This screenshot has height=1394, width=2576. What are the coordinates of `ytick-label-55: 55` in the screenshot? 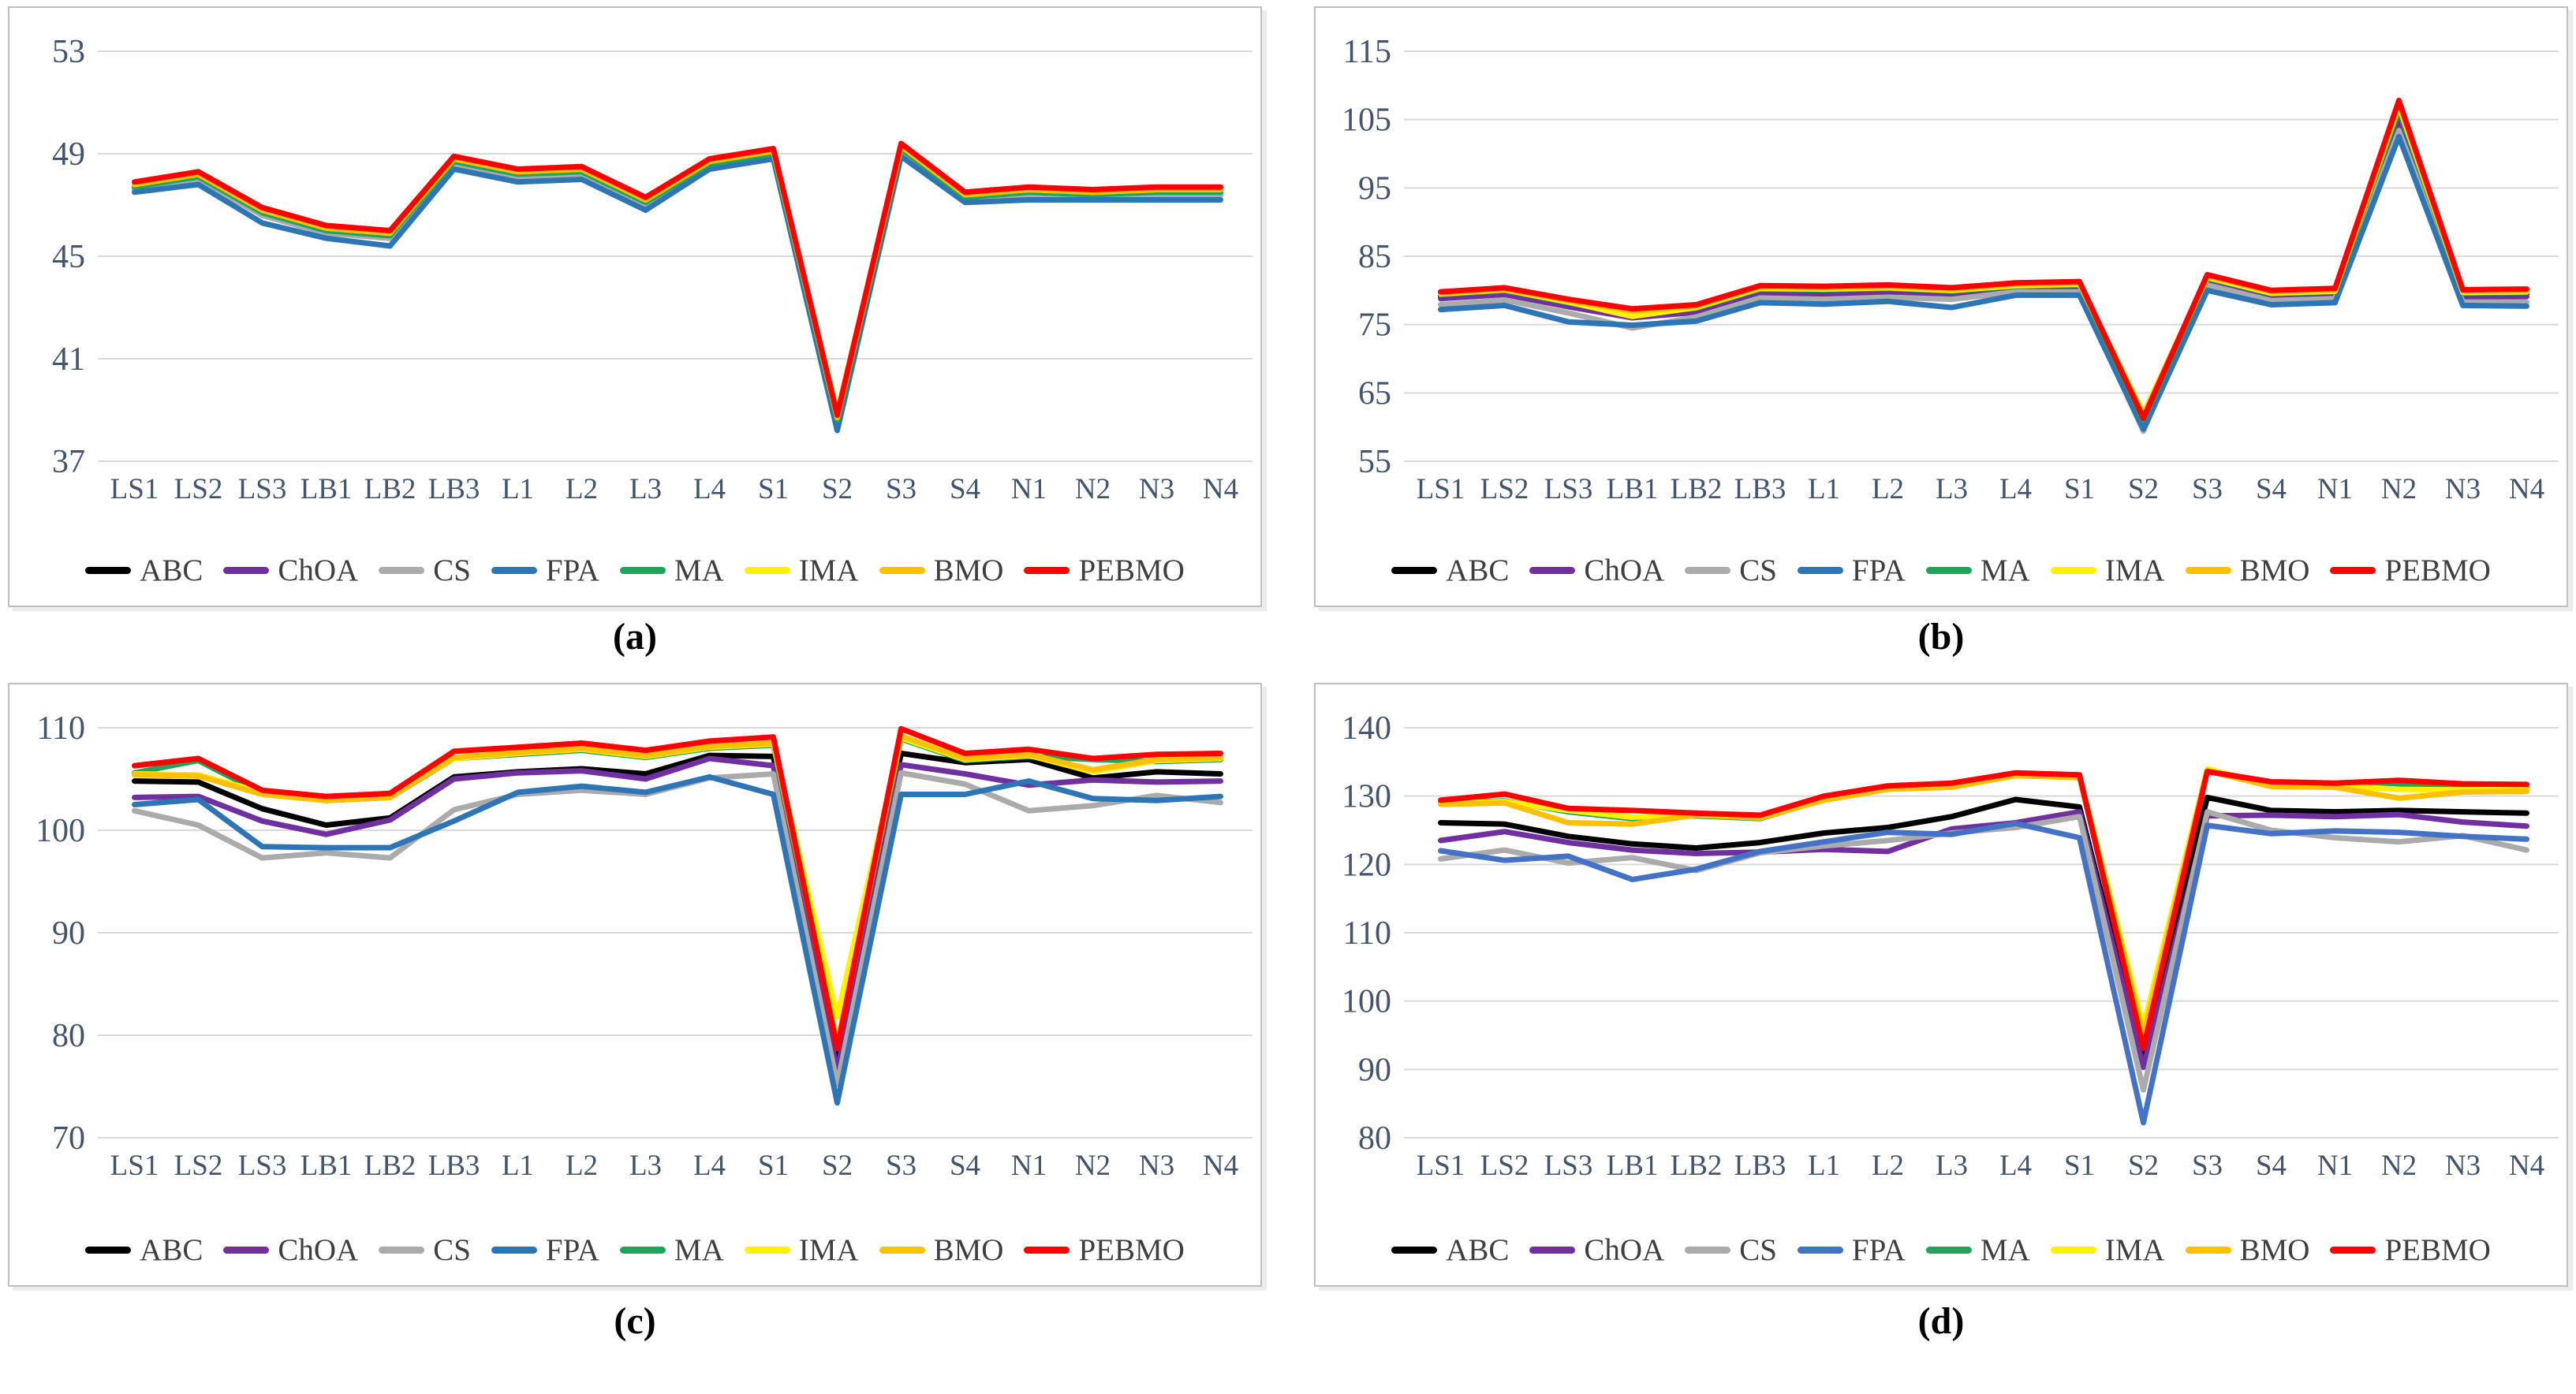 It's located at (1374, 462).